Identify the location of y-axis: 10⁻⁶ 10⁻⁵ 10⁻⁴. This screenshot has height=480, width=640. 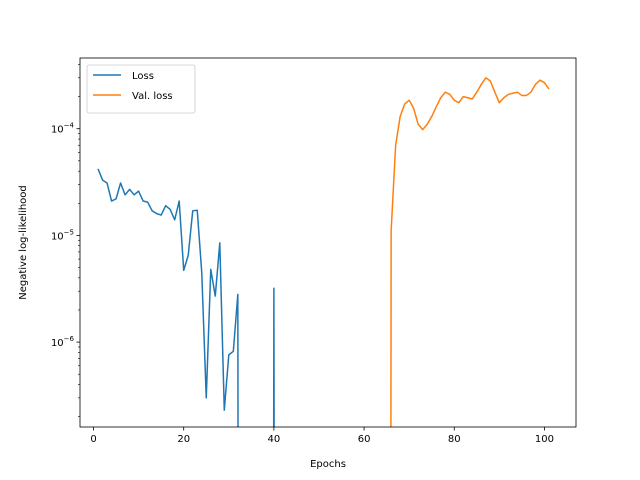
(65, 240).